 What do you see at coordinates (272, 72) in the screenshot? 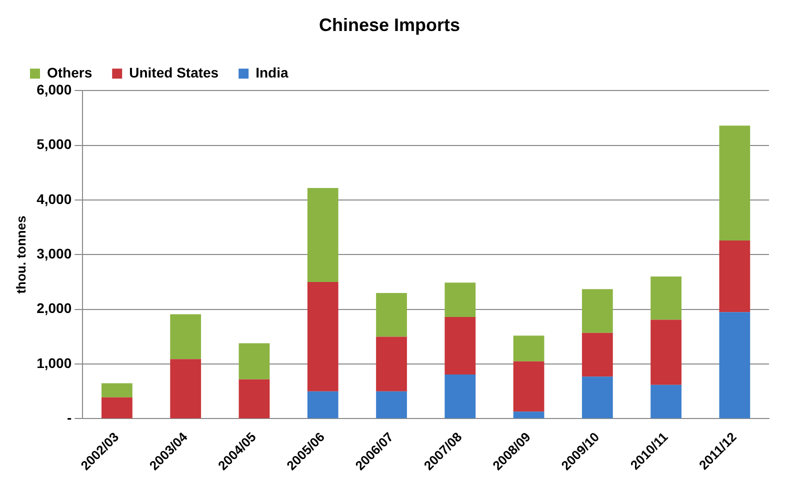
I see `legend-label: India` at bounding box center [272, 72].